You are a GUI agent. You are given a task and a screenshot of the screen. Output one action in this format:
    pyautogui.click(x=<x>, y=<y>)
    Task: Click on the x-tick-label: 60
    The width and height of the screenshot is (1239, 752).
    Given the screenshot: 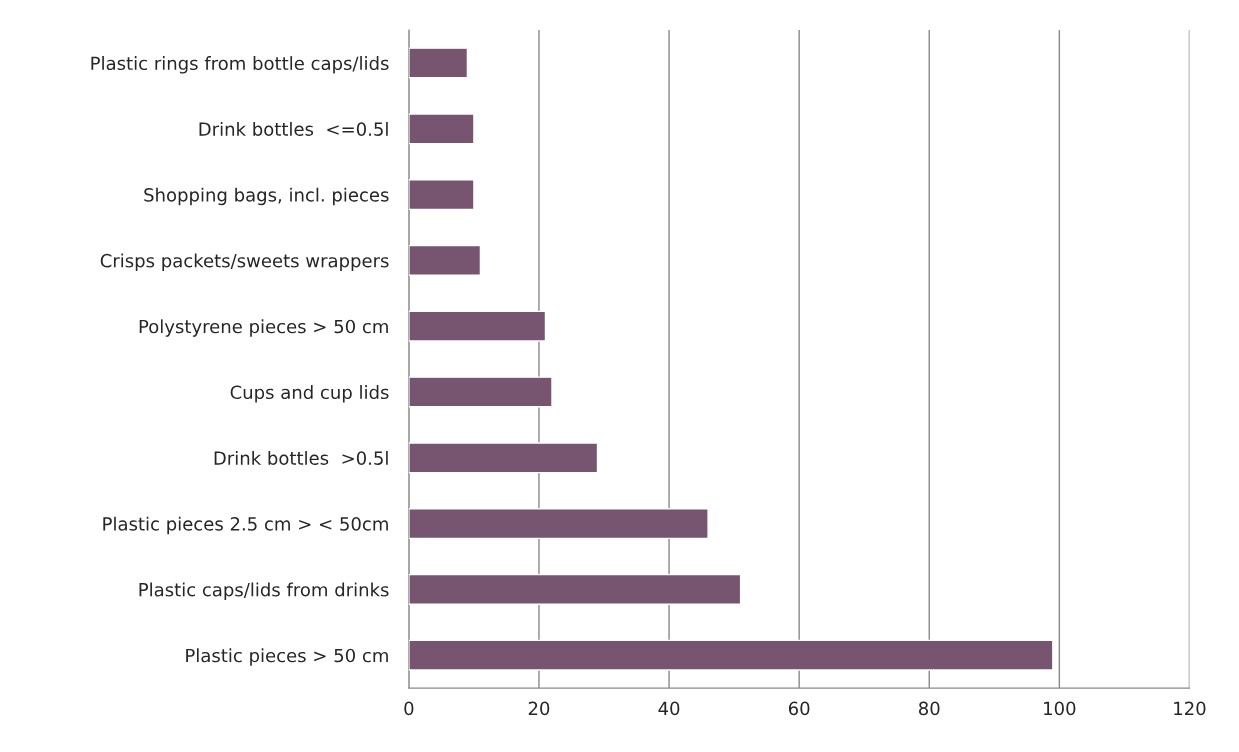 What is the action you would take?
    pyautogui.click(x=799, y=708)
    